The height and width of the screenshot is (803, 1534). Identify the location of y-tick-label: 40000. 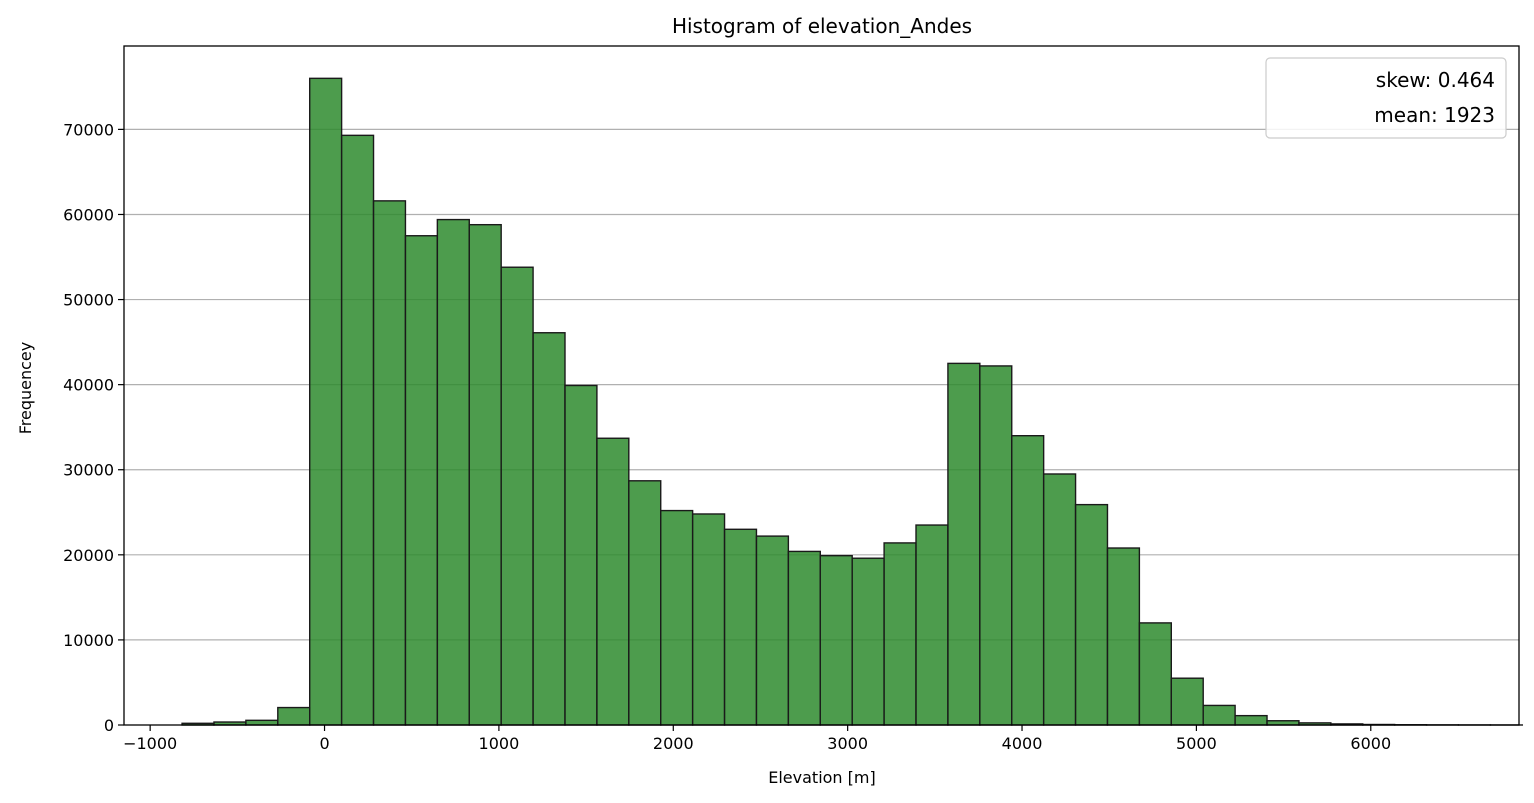
(88, 385).